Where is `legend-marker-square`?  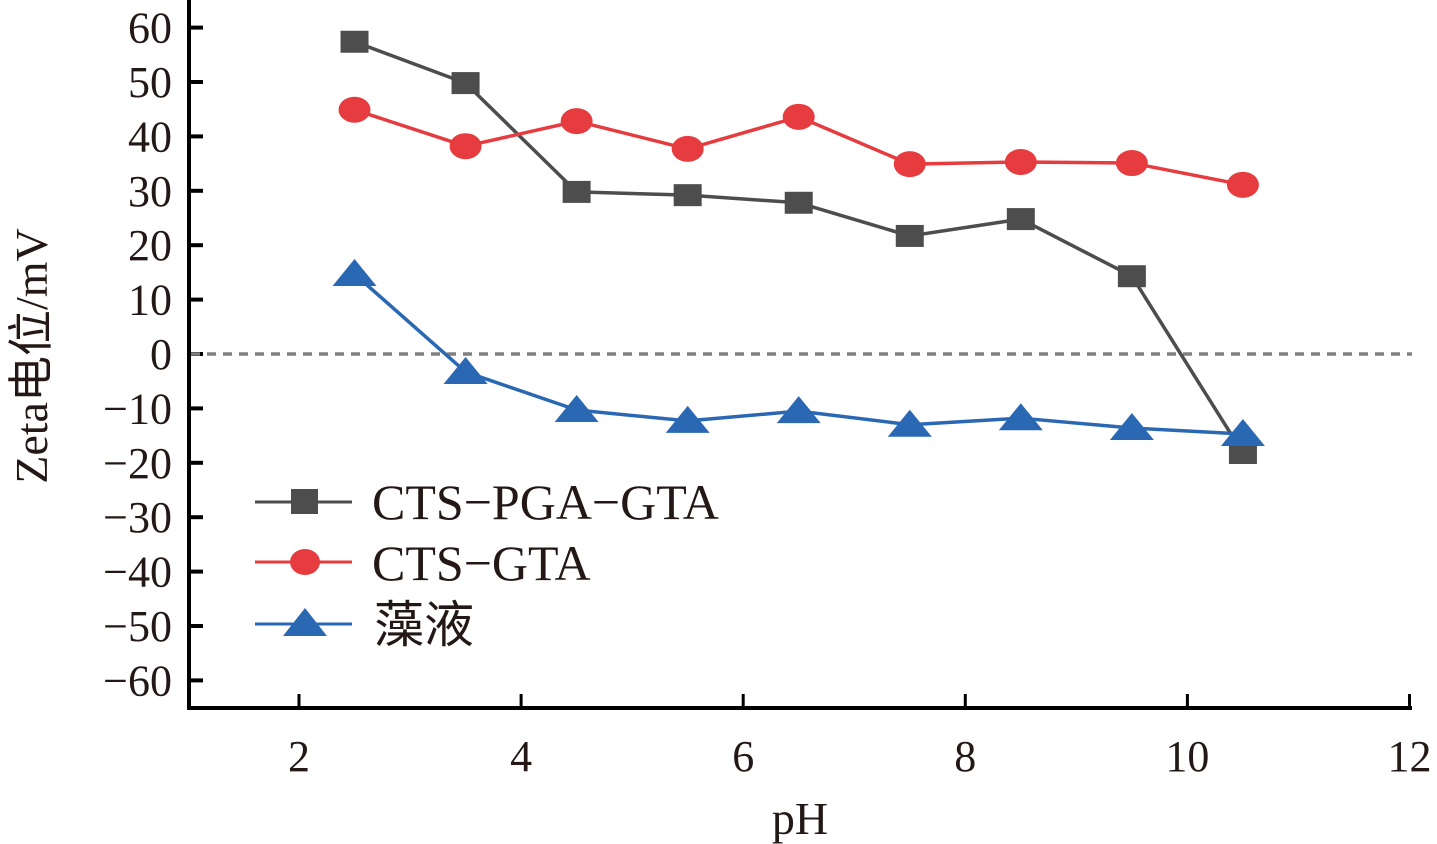
legend-marker-square is located at coordinates (304, 501).